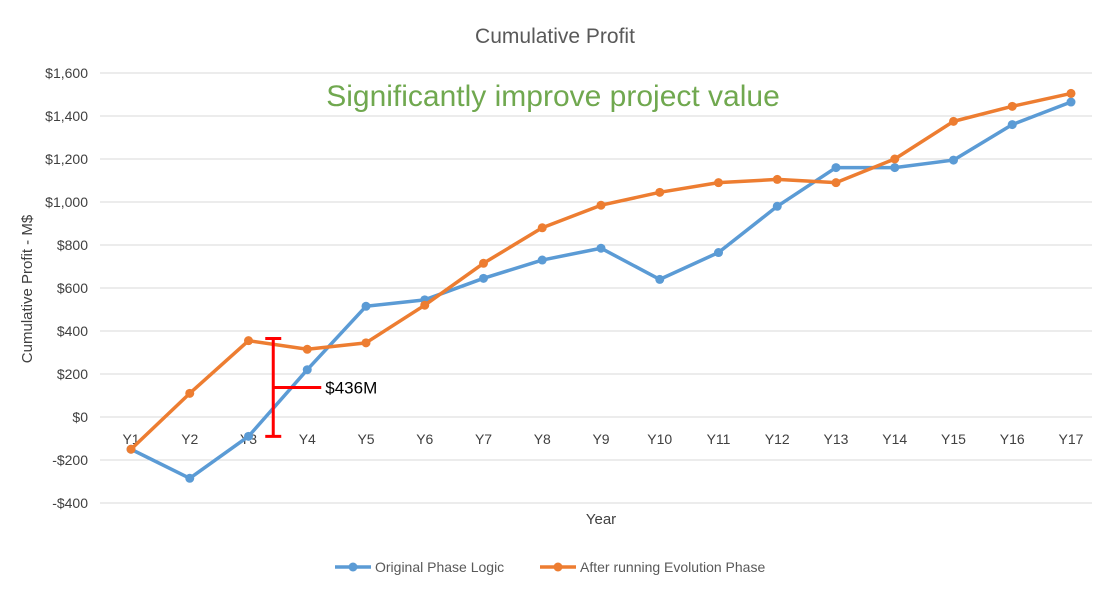 The image size is (1095, 616). I want to click on y-tick-label: $1,000, so click(66, 202).